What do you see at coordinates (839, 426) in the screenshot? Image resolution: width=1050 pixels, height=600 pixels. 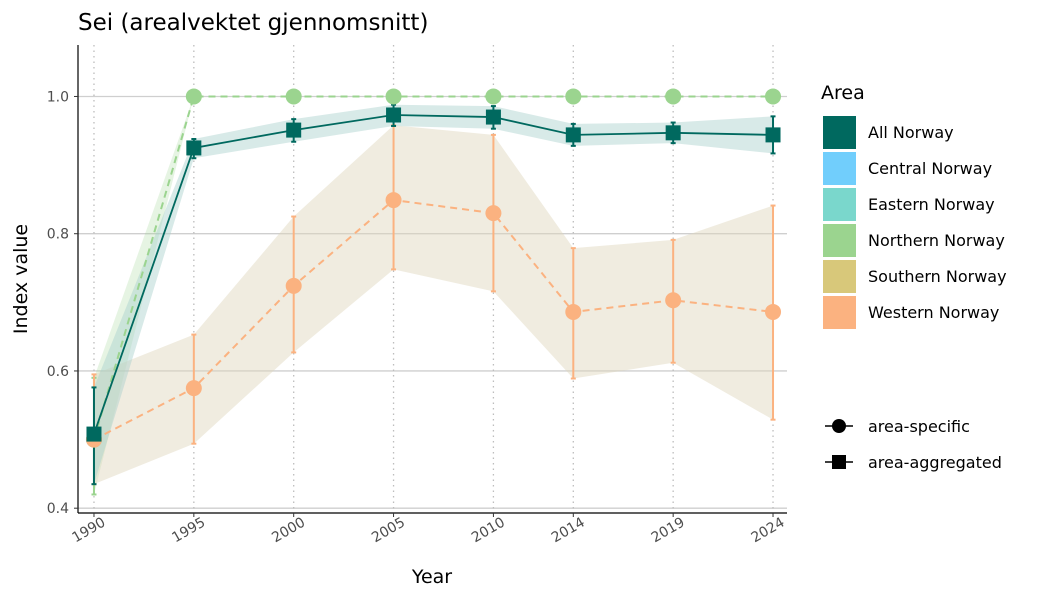 I see `legend-shape-circle` at bounding box center [839, 426].